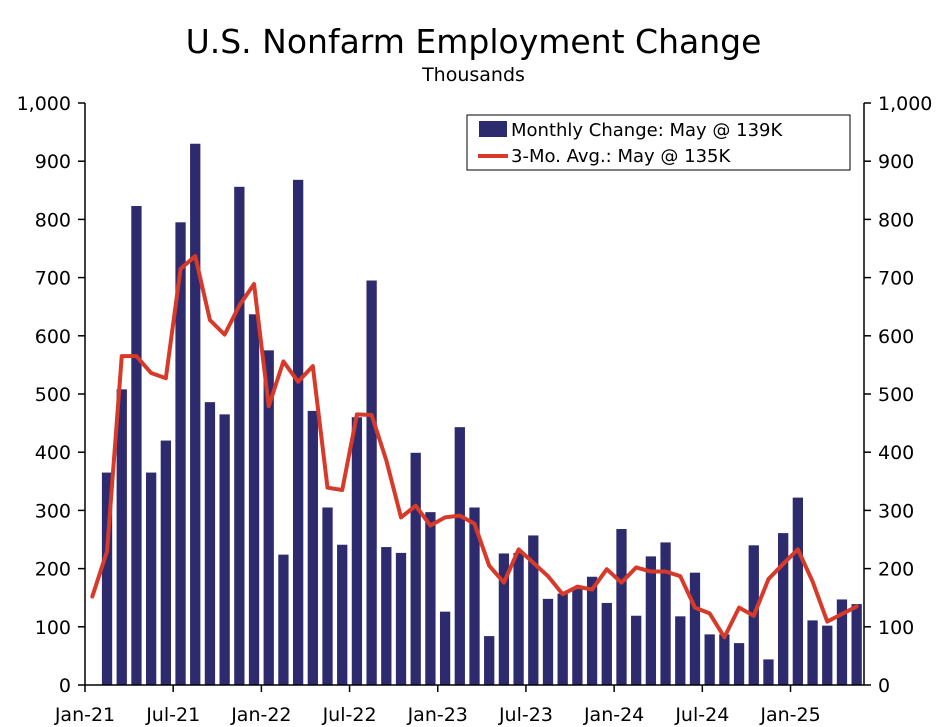 The width and height of the screenshot is (947, 727). Describe the element at coordinates (65, 686) in the screenshot. I see `y-tick-label-left: 0` at that location.